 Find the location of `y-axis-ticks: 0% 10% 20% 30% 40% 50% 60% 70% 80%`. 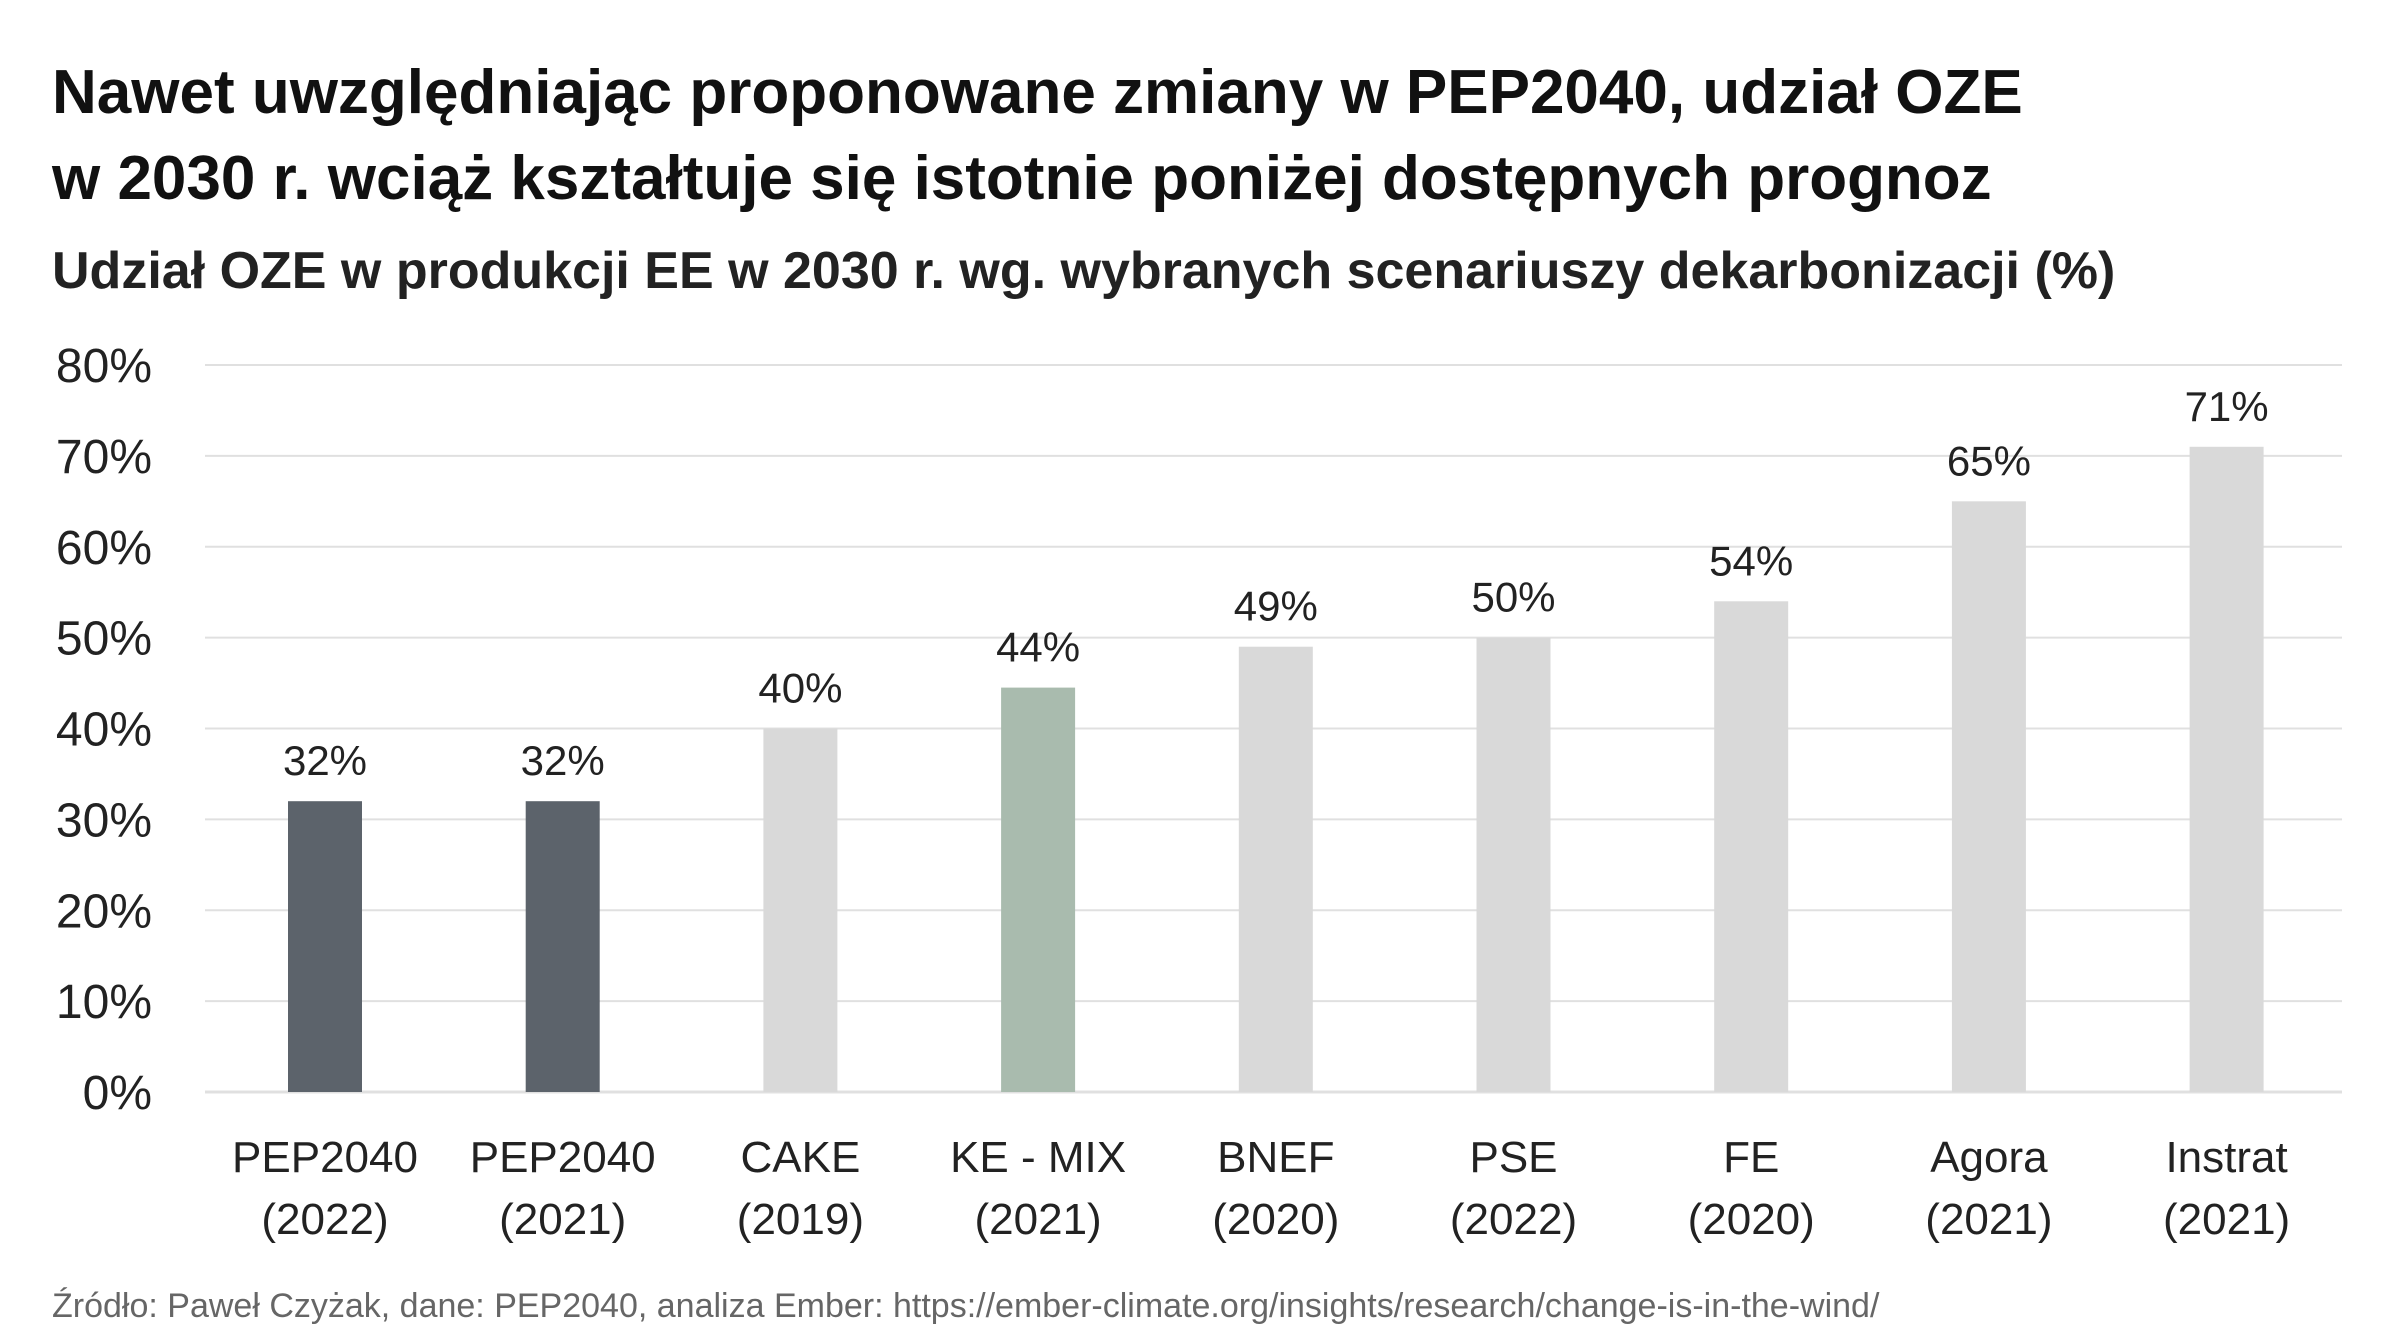

y-axis-ticks: 0% 10% 20% 30% 40% 50% 60% 70% 80% is located at coordinates (104, 730).